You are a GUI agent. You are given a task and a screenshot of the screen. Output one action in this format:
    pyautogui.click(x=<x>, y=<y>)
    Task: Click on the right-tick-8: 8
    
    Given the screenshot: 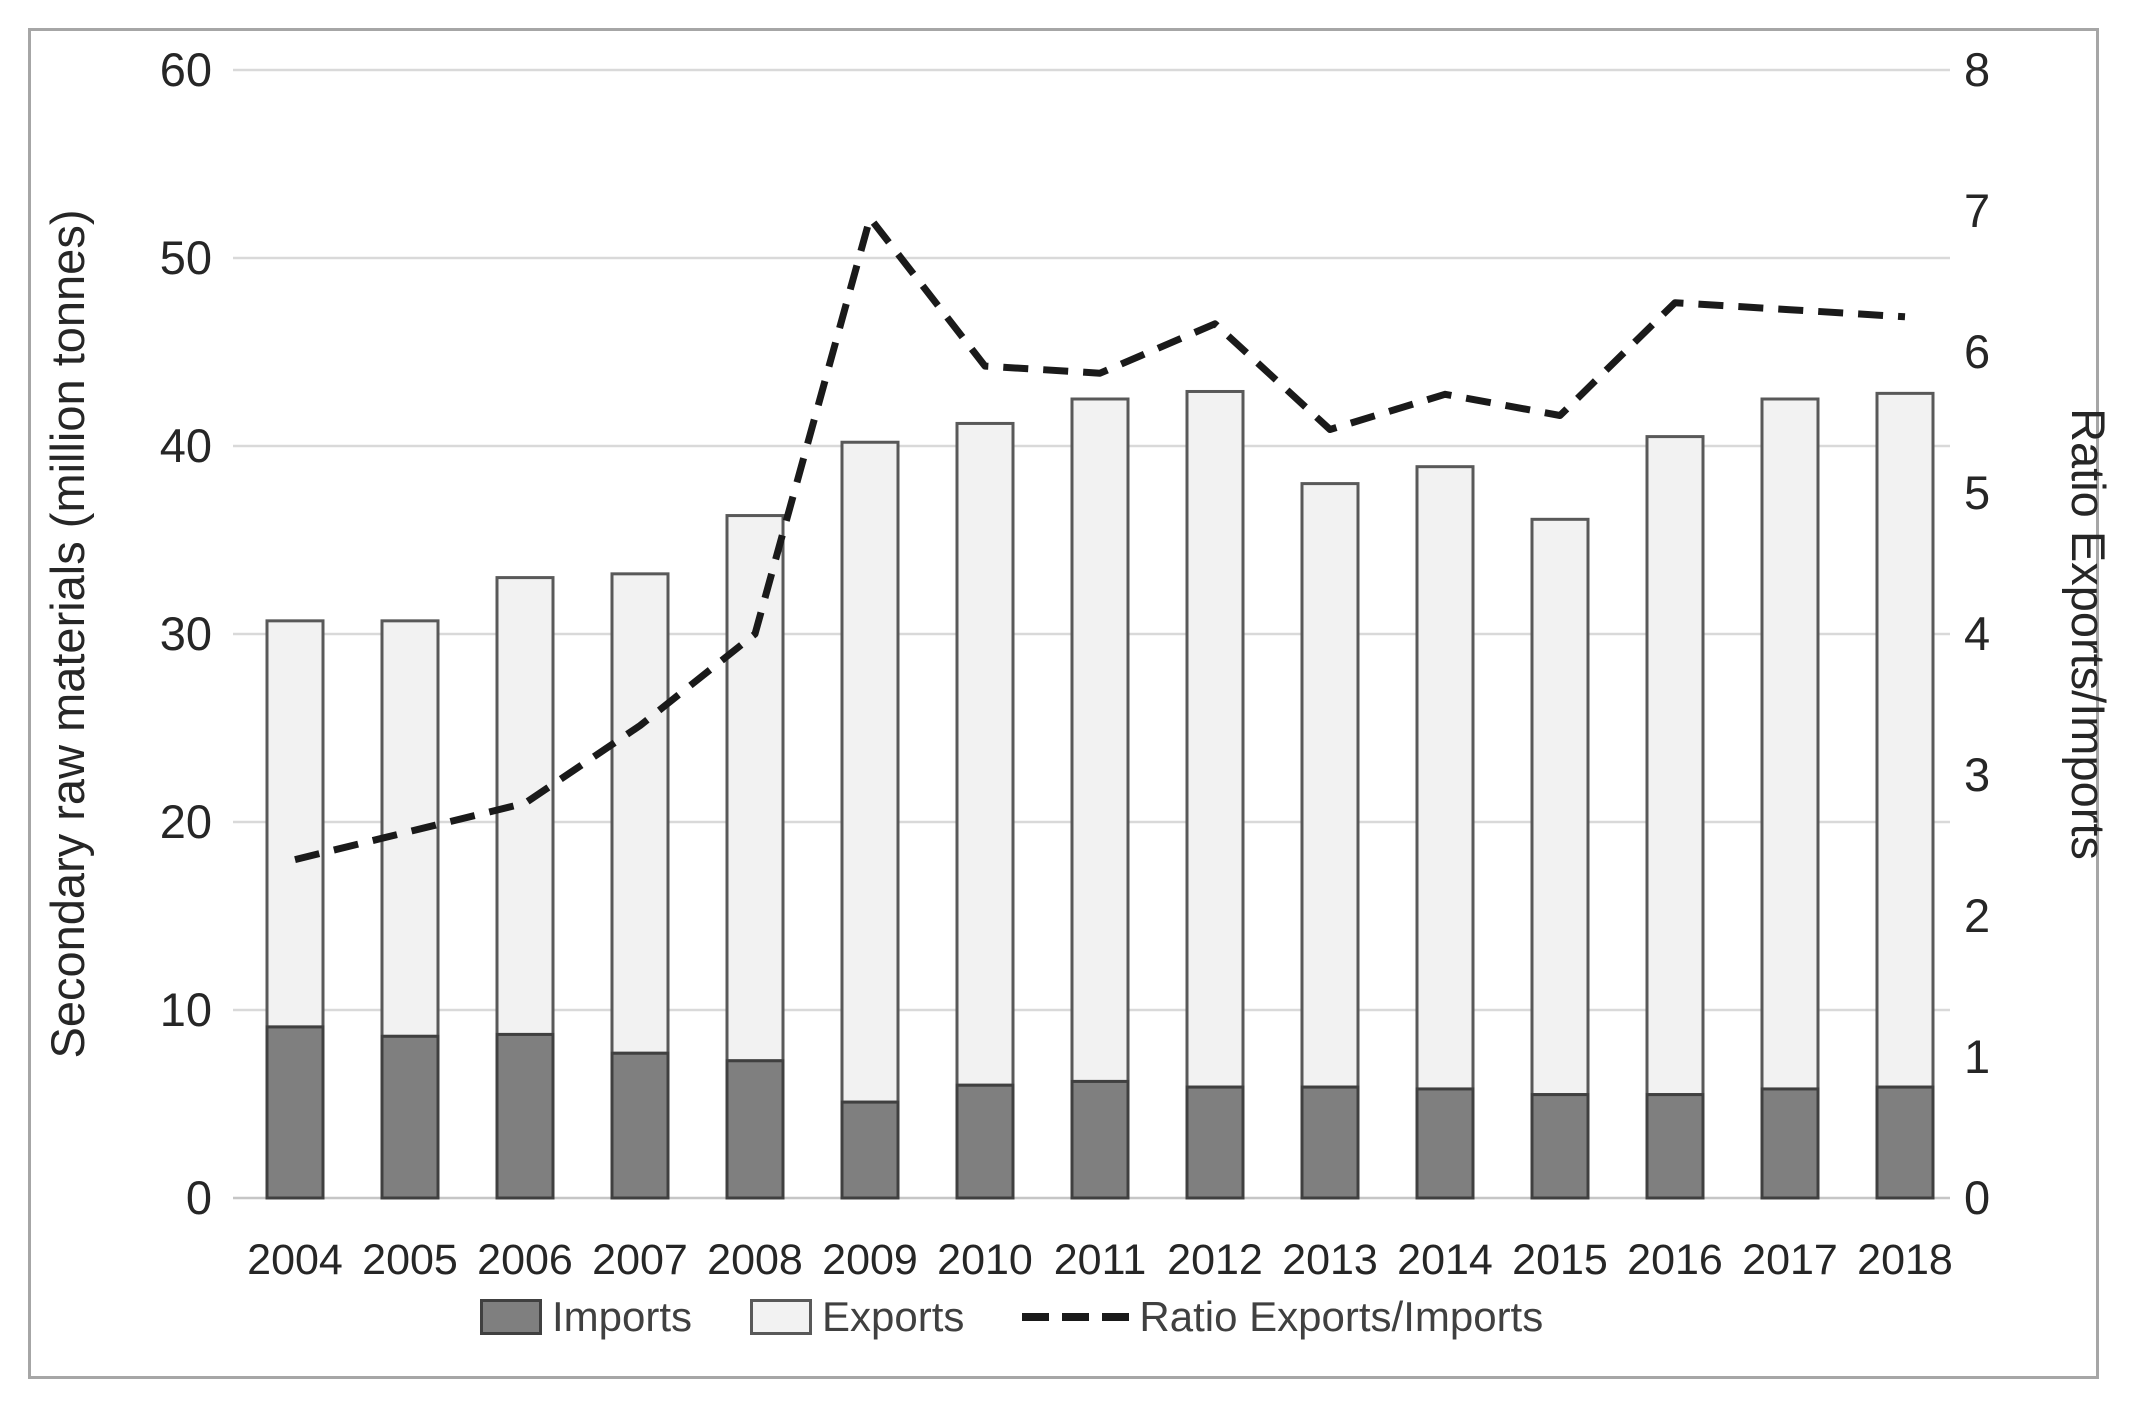 What is the action you would take?
    pyautogui.click(x=1977, y=69)
    